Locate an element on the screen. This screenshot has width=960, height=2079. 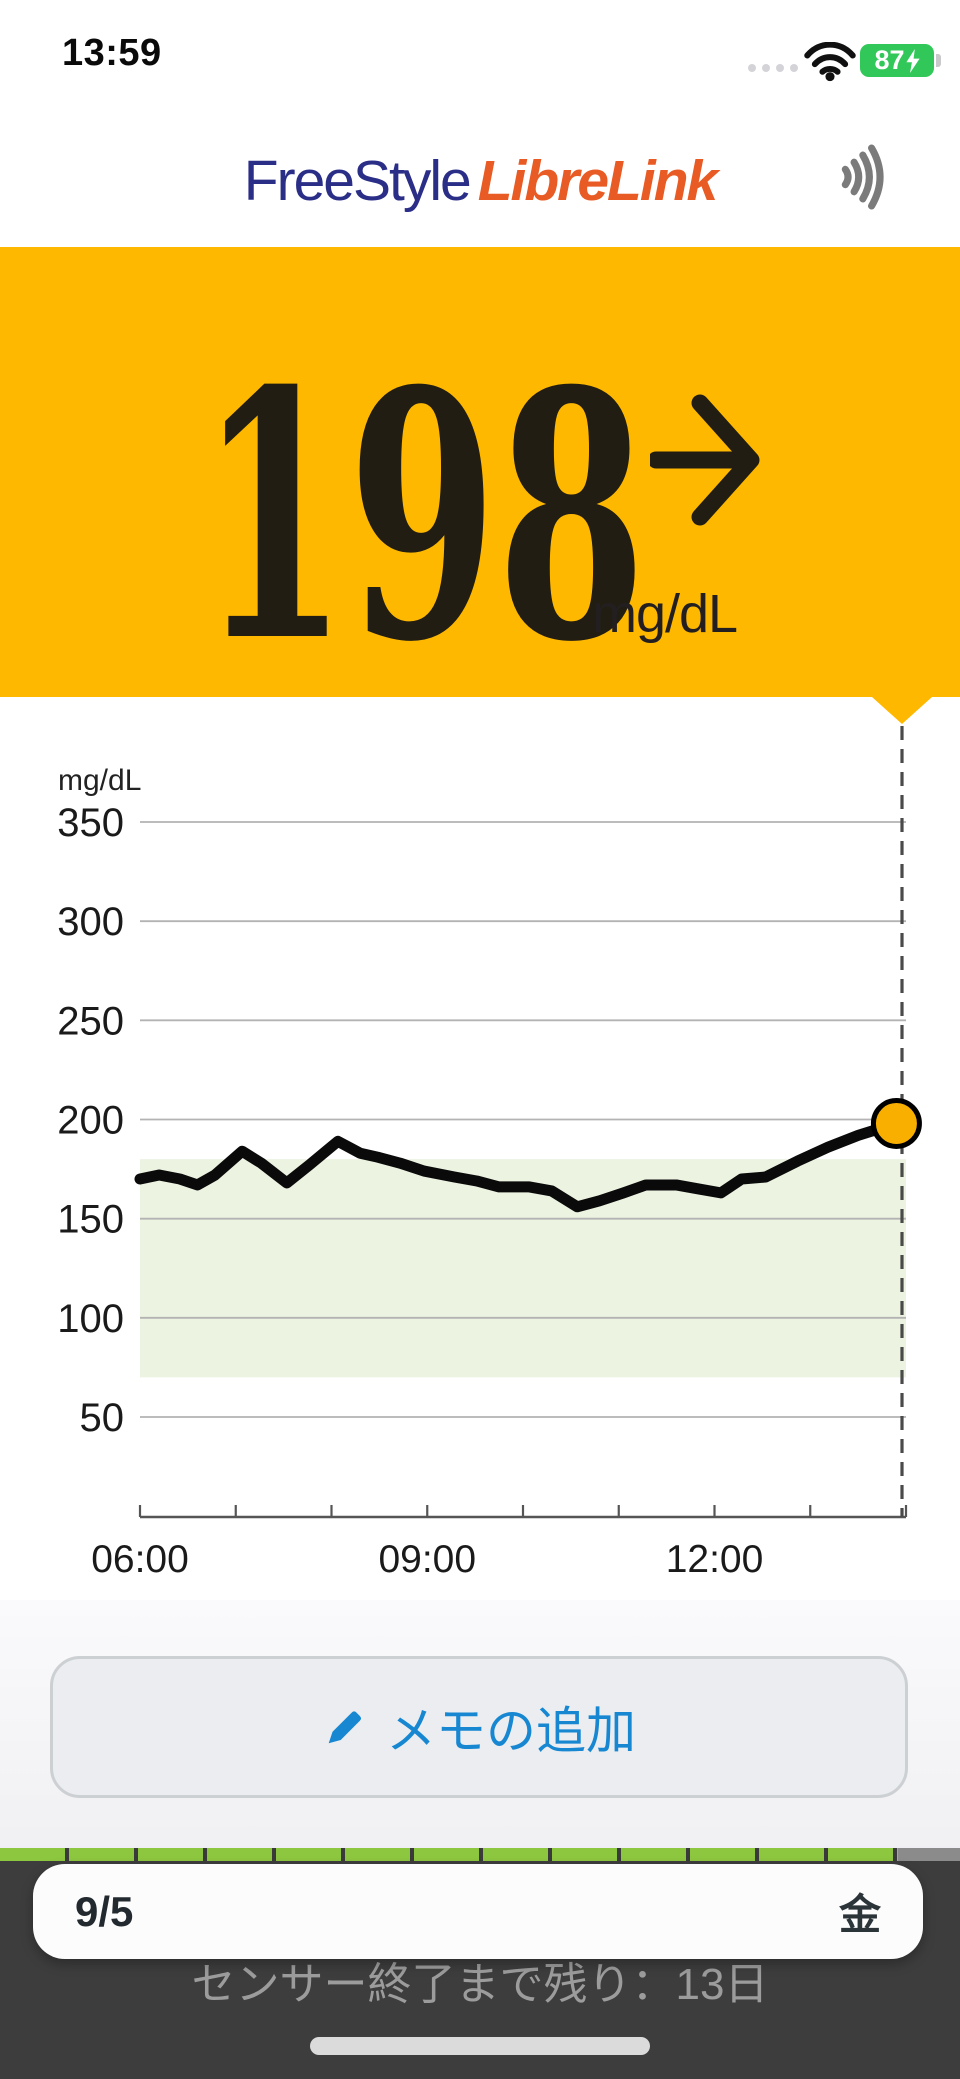
home-indicator is located at coordinates (480, 2046).